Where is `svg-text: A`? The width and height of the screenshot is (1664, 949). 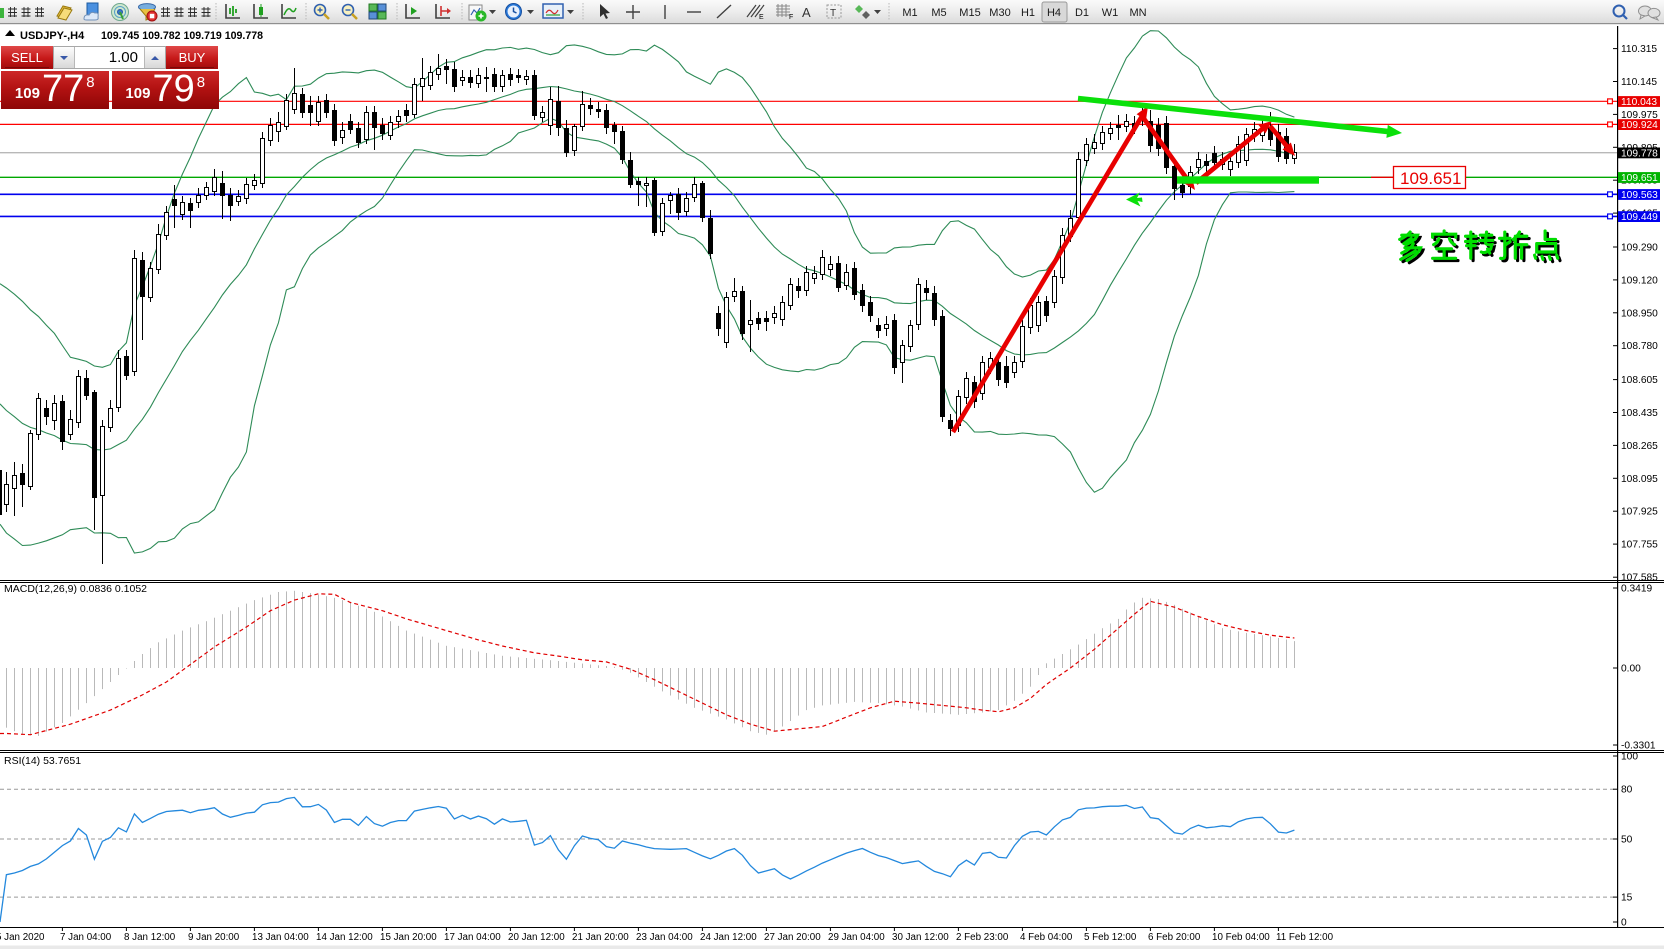
svg-text: A is located at coordinates (806, 12).